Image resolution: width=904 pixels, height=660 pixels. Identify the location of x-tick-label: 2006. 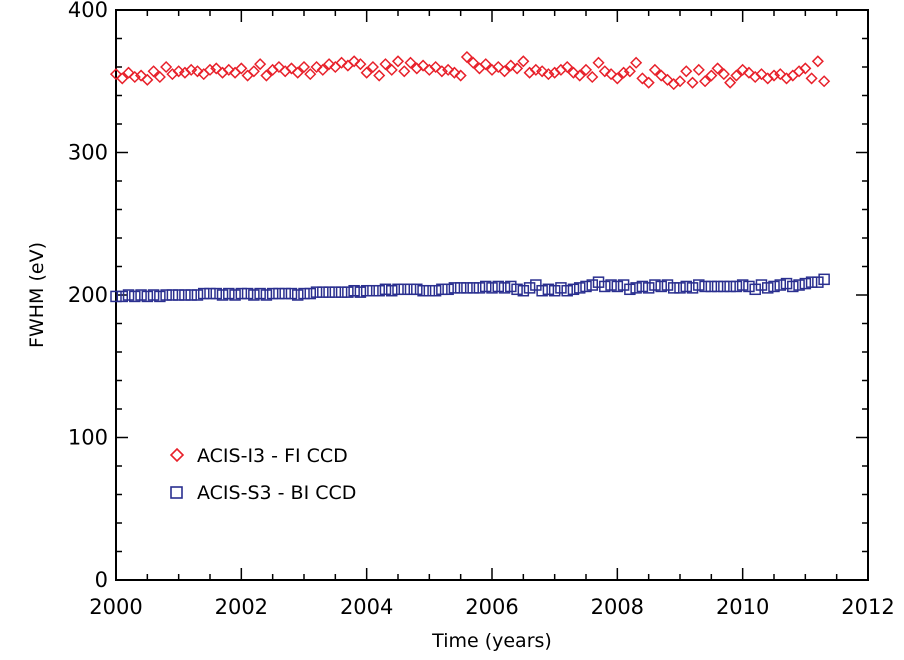
(491, 607).